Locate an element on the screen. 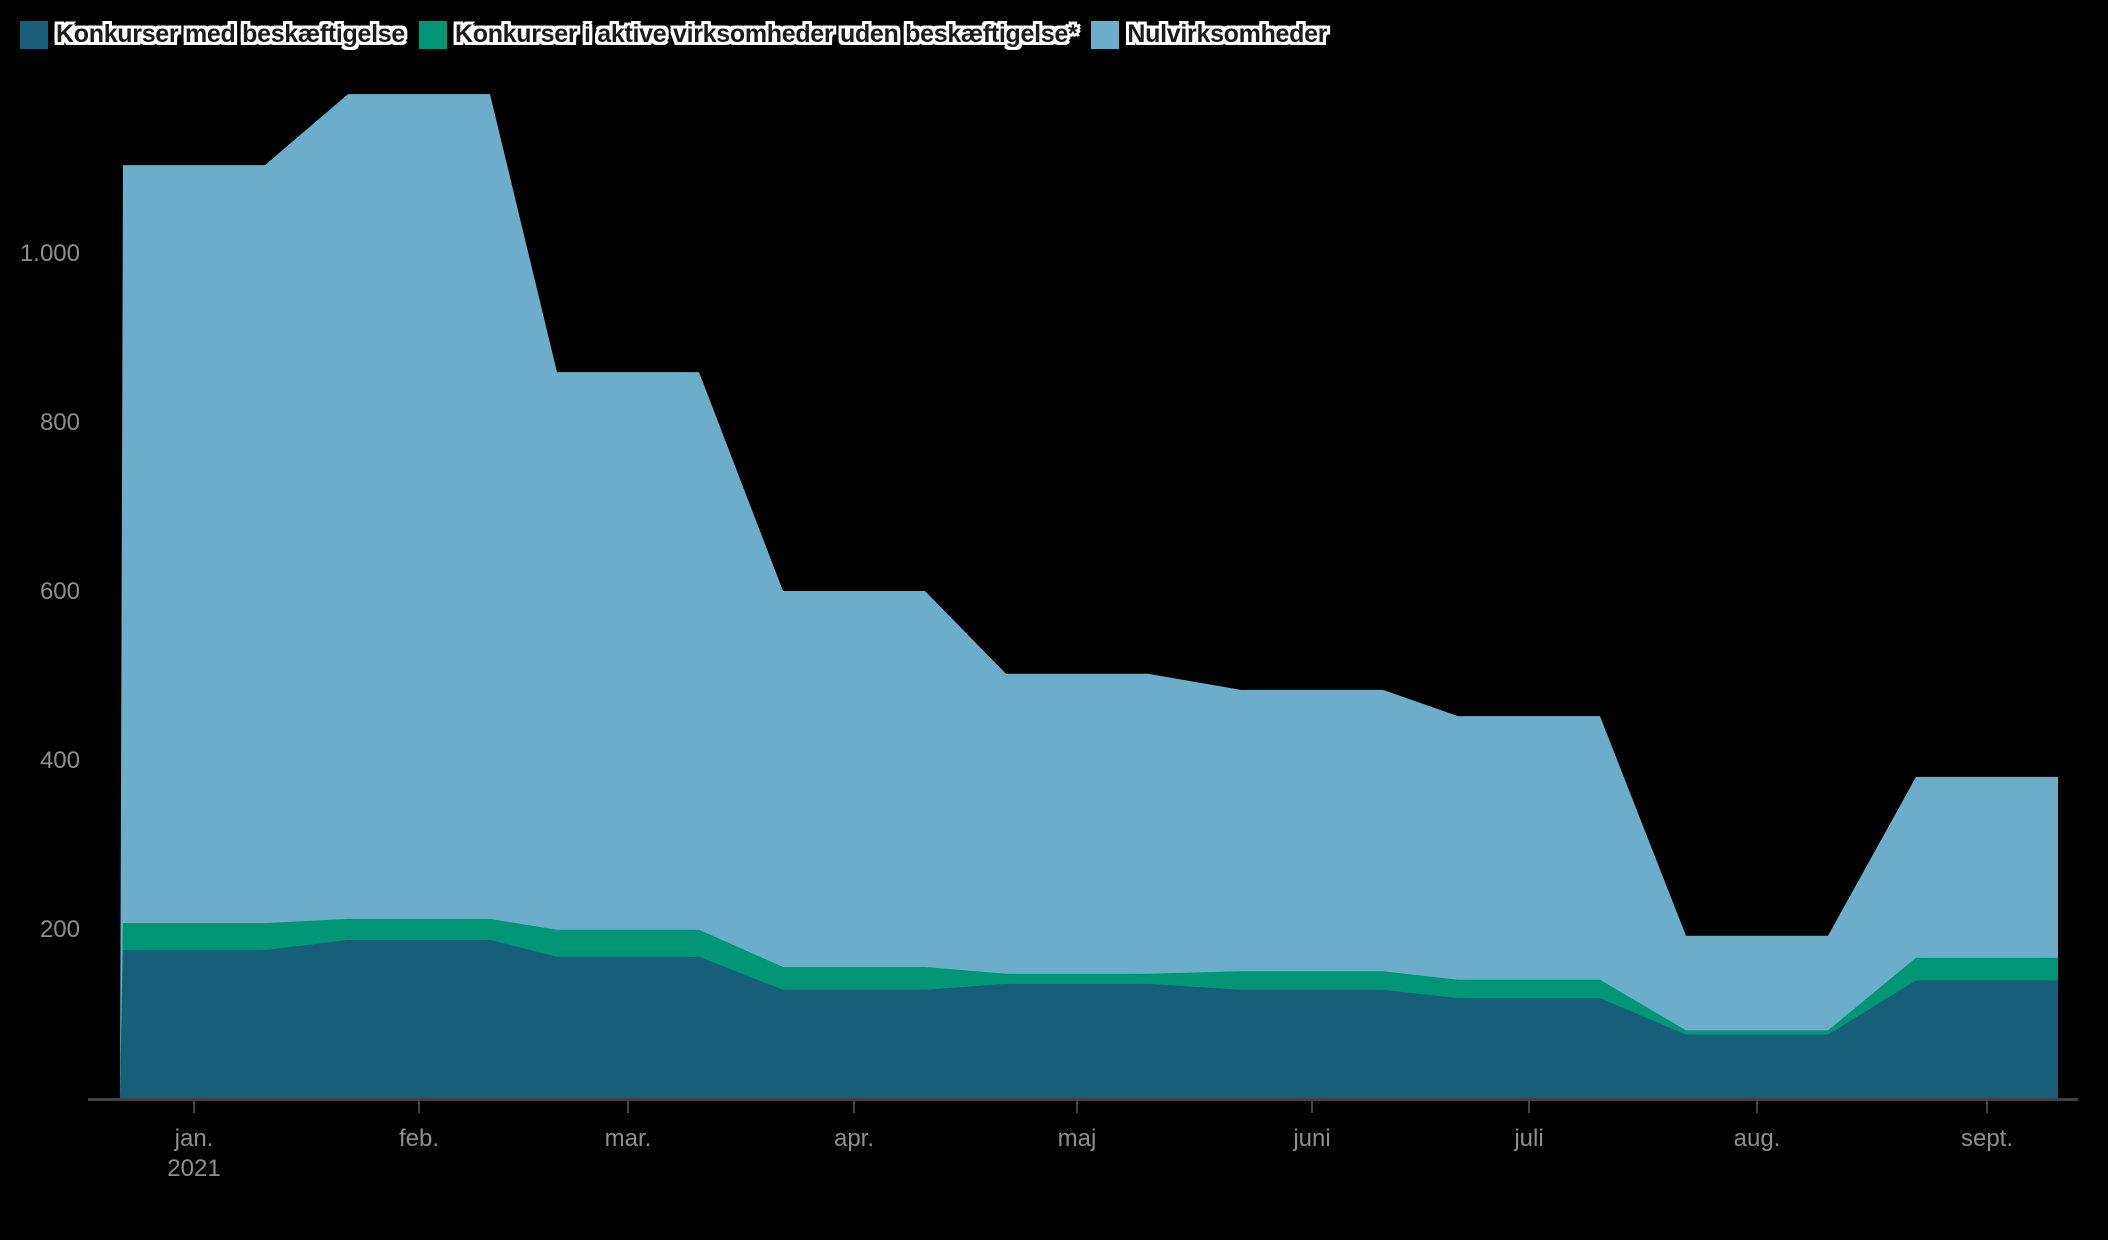 This screenshot has width=2108, height=1240. x-axis-tick-mar is located at coordinates (628, 1107).